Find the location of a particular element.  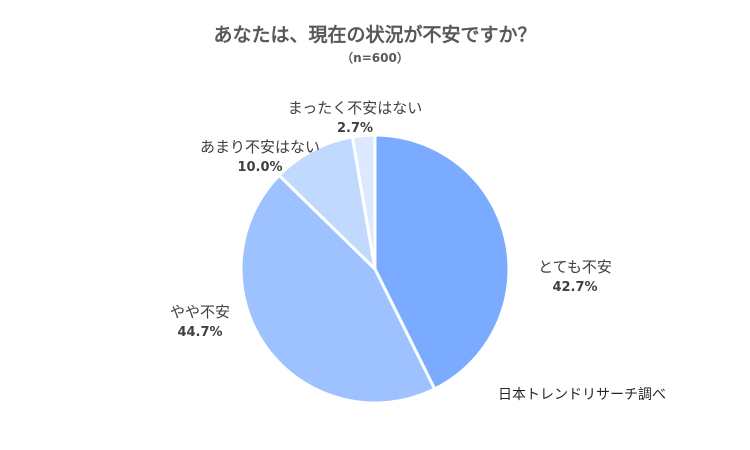

slice-label-very-anxious: とても不安 42.7% is located at coordinates (575, 275).